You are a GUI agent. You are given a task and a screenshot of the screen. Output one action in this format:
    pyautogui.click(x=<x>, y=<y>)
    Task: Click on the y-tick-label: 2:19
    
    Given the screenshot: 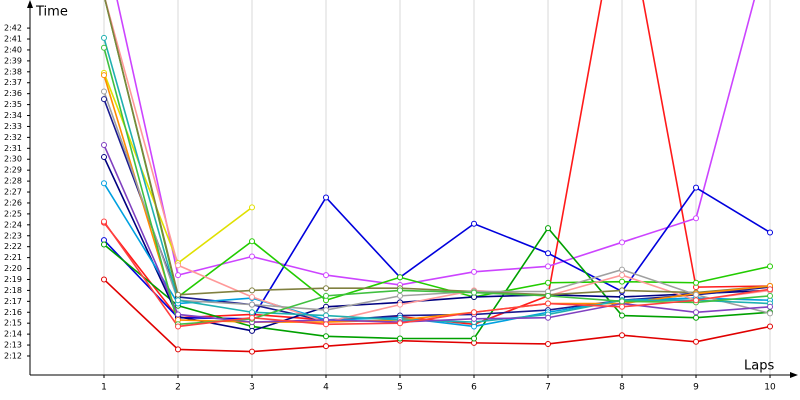 What is the action you would take?
    pyautogui.click(x=13, y=279)
    